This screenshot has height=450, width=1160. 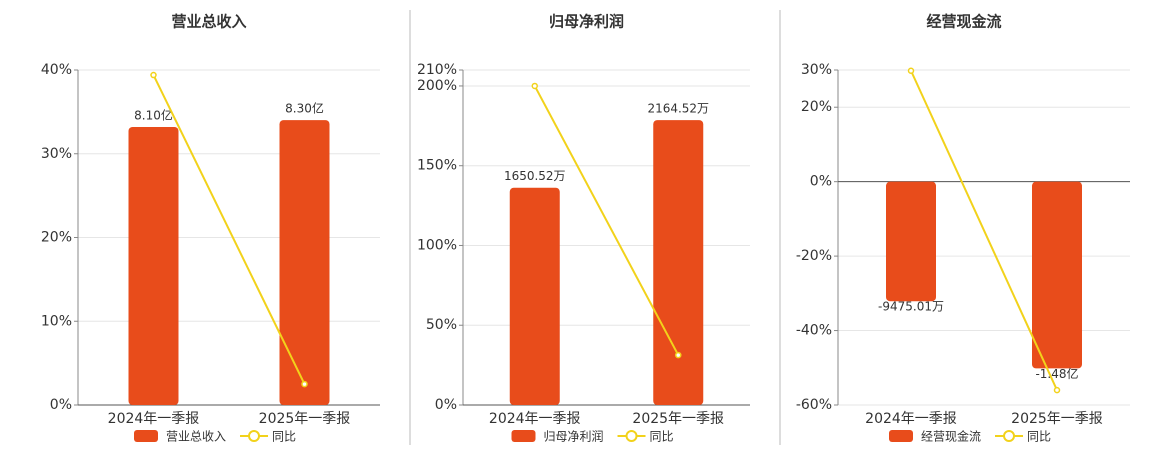 I want to click on y-tick-label: 50%, so click(x=441, y=325).